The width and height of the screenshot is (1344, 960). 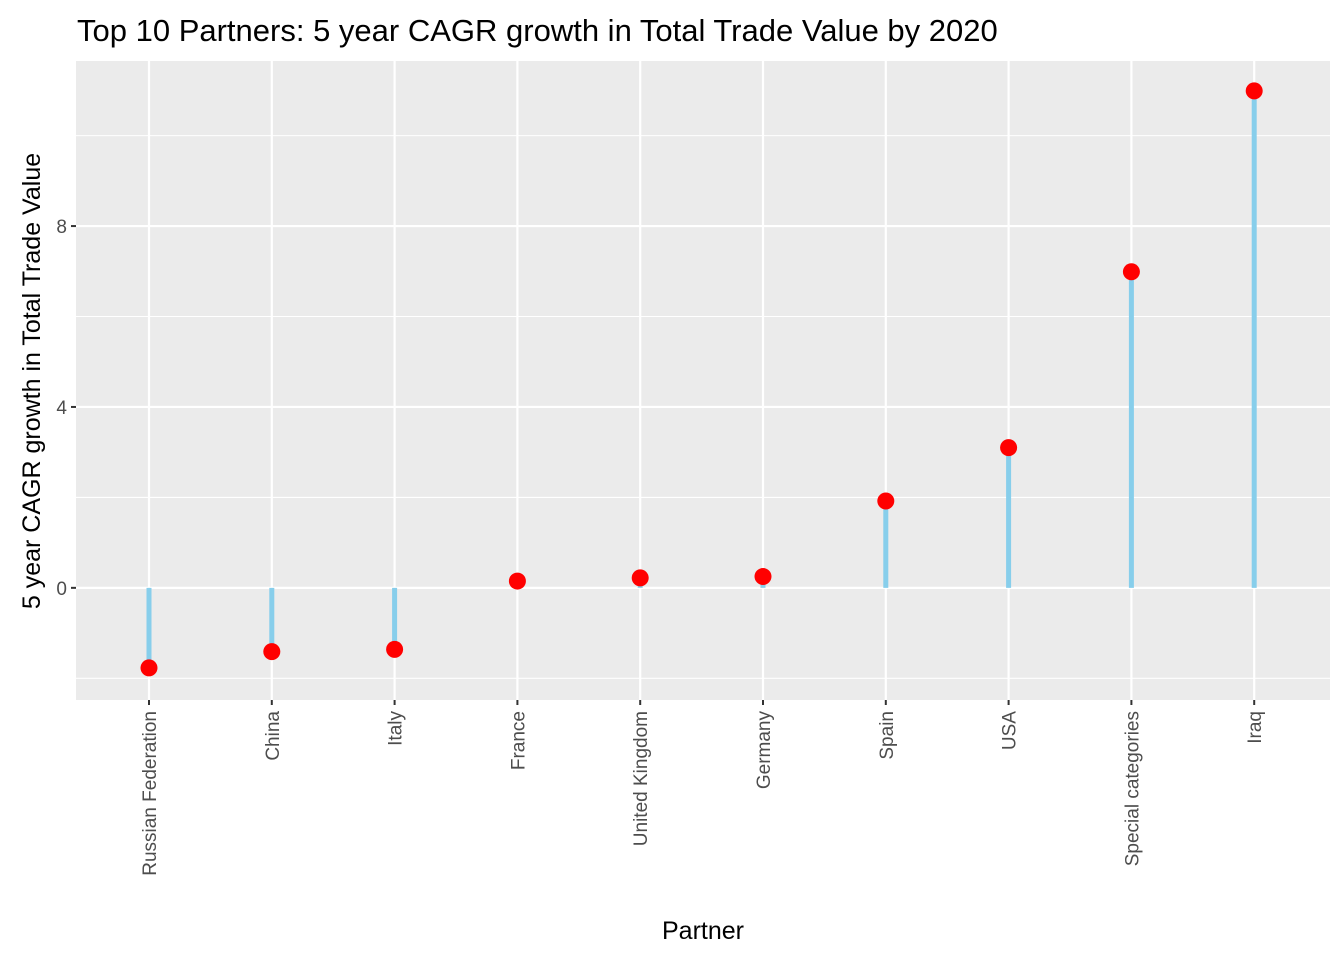 I want to click on x-tick-label: Russian Federation, so click(x=150, y=793).